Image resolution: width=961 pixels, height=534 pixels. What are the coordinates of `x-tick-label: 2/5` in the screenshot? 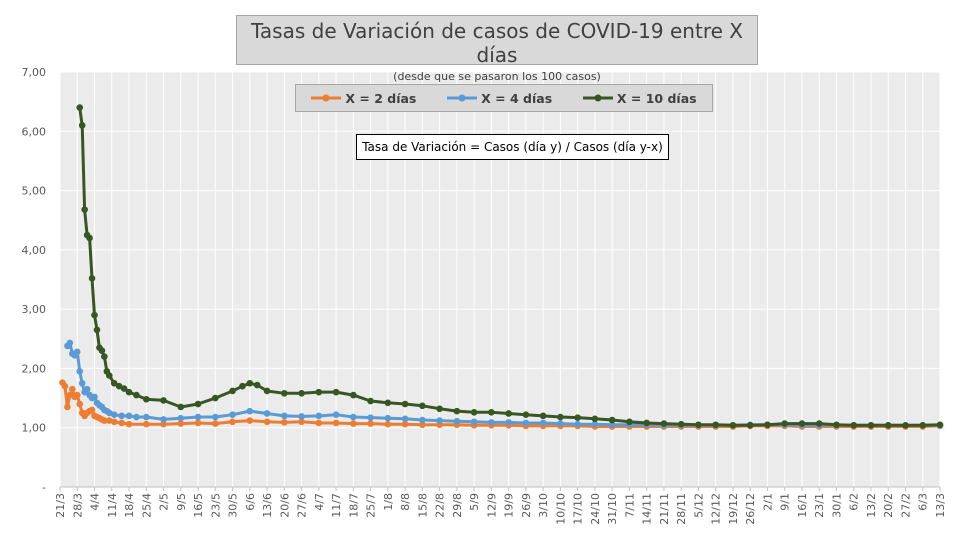 It's located at (164, 502).